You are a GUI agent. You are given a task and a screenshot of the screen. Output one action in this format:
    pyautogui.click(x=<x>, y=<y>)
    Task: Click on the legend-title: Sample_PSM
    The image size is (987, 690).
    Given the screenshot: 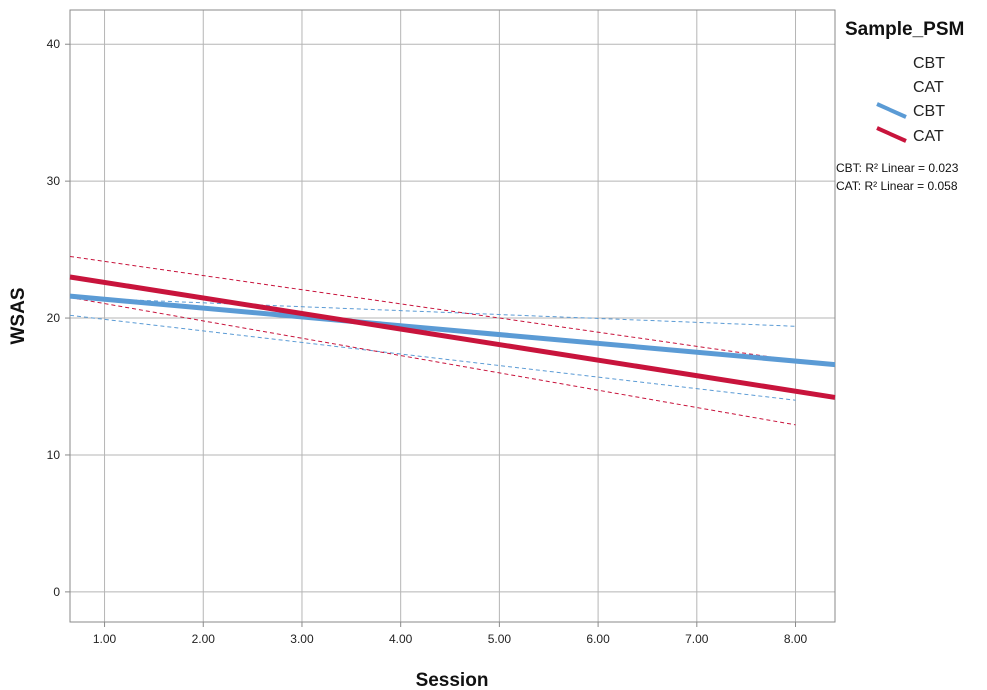 What is the action you would take?
    pyautogui.click(x=904, y=29)
    